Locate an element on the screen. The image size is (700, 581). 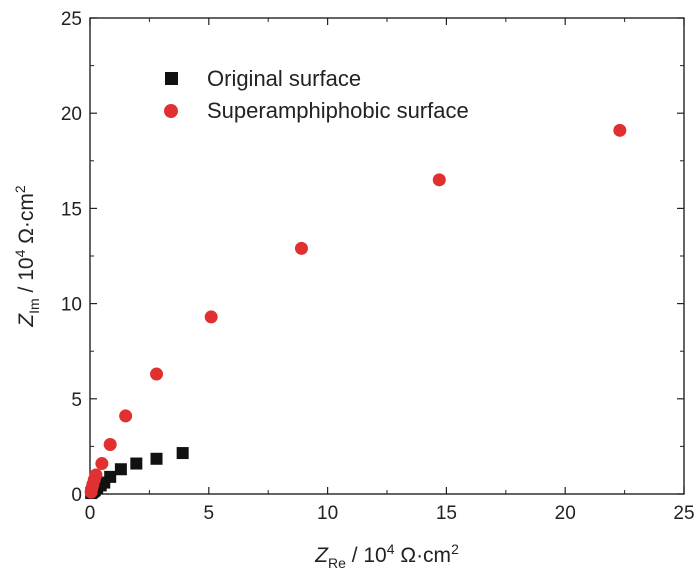
y-axis-power: 4 is located at coordinates (20, 253).